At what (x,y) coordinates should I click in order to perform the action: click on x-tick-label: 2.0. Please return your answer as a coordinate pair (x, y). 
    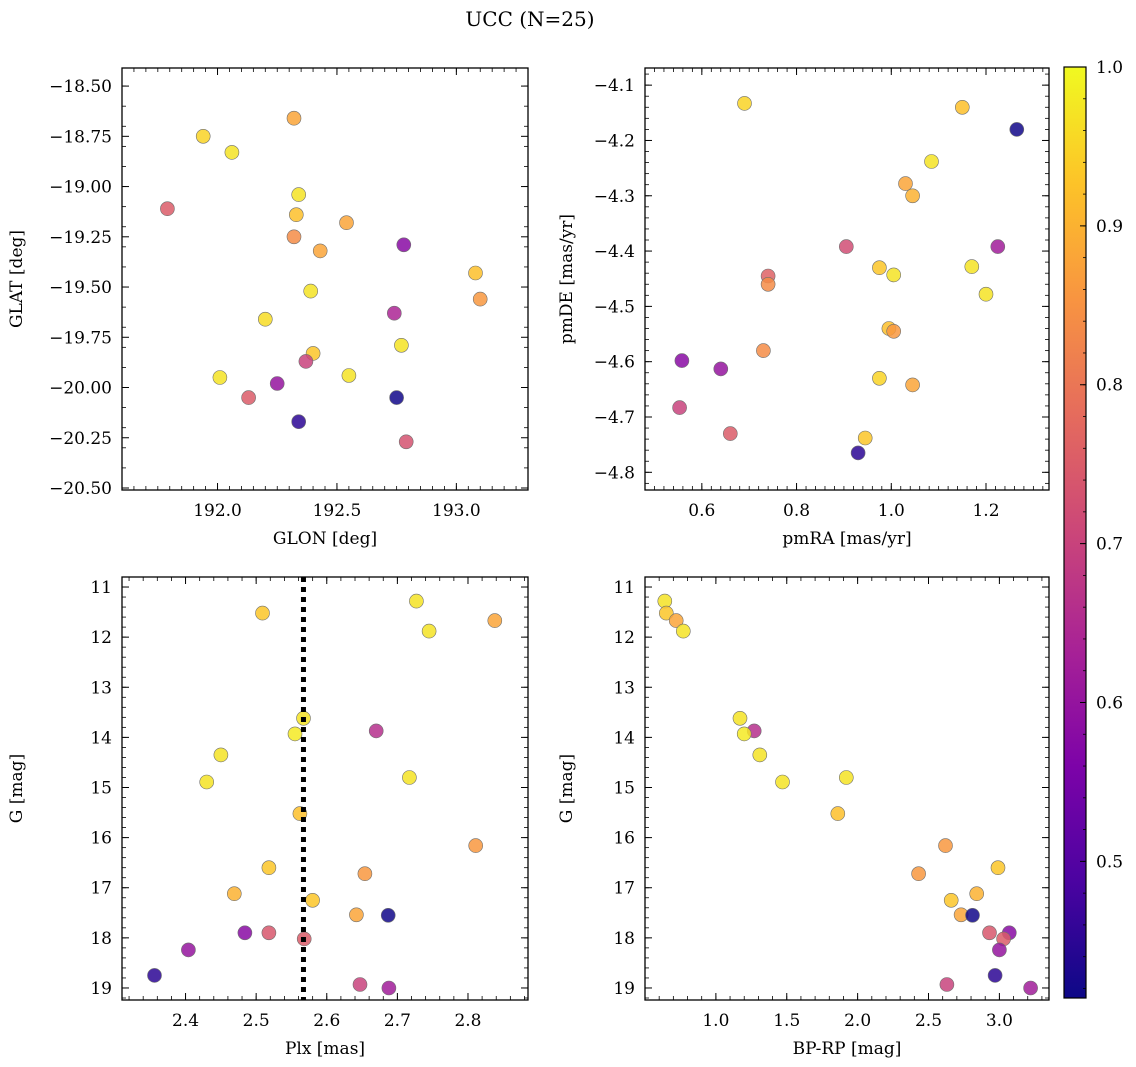
    Looking at the image, I should click on (857, 1021).